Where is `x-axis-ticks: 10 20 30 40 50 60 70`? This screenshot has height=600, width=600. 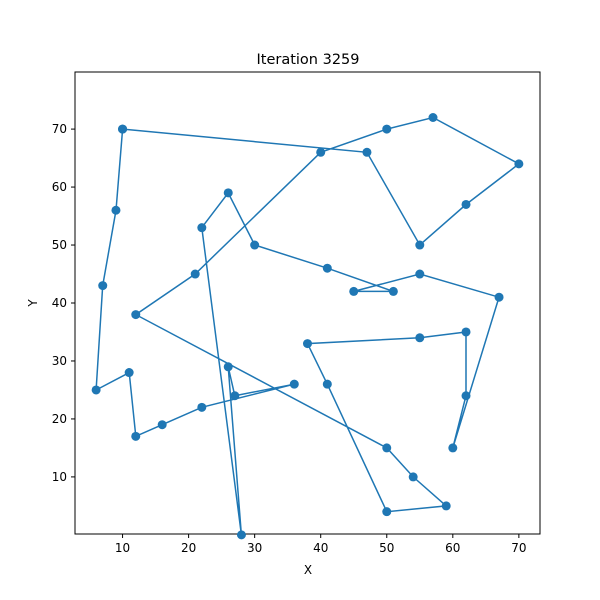 x-axis-ticks: 10 20 30 40 50 60 70 is located at coordinates (321, 544).